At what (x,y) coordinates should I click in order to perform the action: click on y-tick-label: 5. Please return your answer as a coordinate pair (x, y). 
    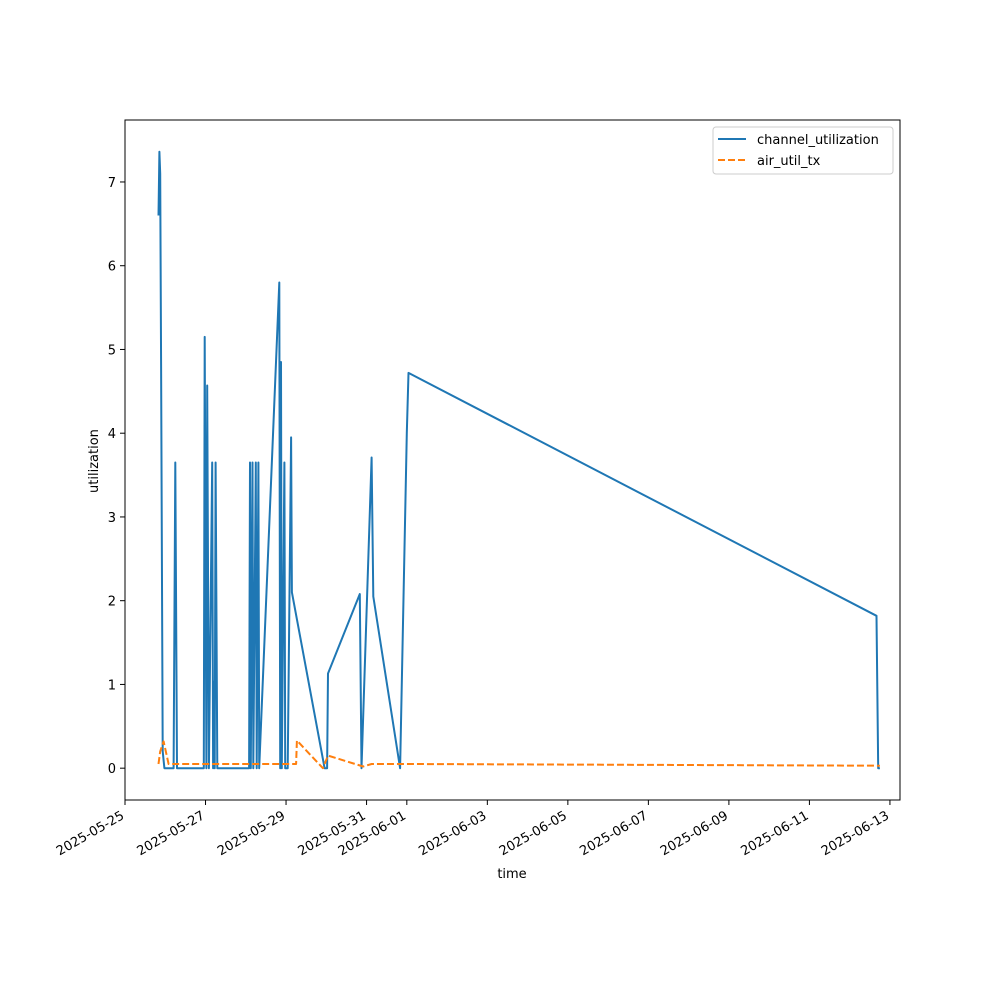
    Looking at the image, I should click on (112, 350).